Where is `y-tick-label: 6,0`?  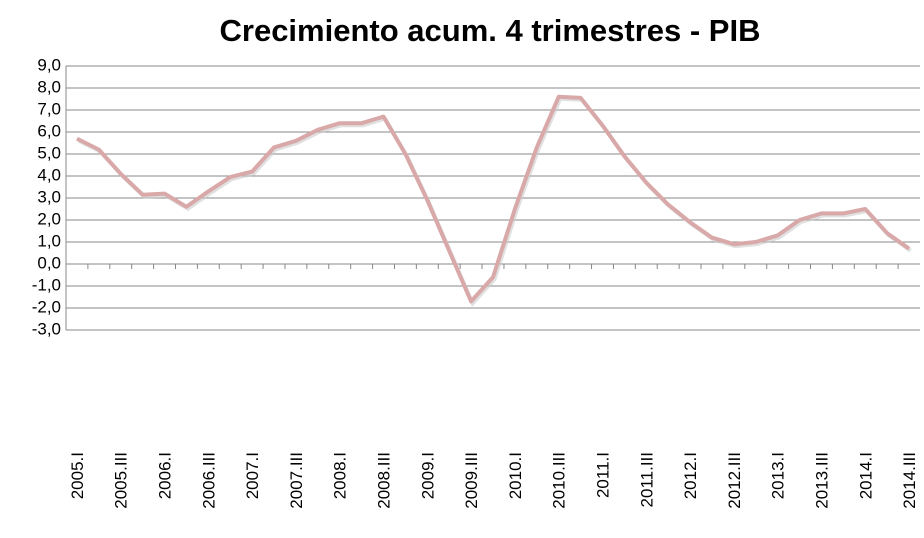
y-tick-label: 6,0 is located at coordinates (49, 130).